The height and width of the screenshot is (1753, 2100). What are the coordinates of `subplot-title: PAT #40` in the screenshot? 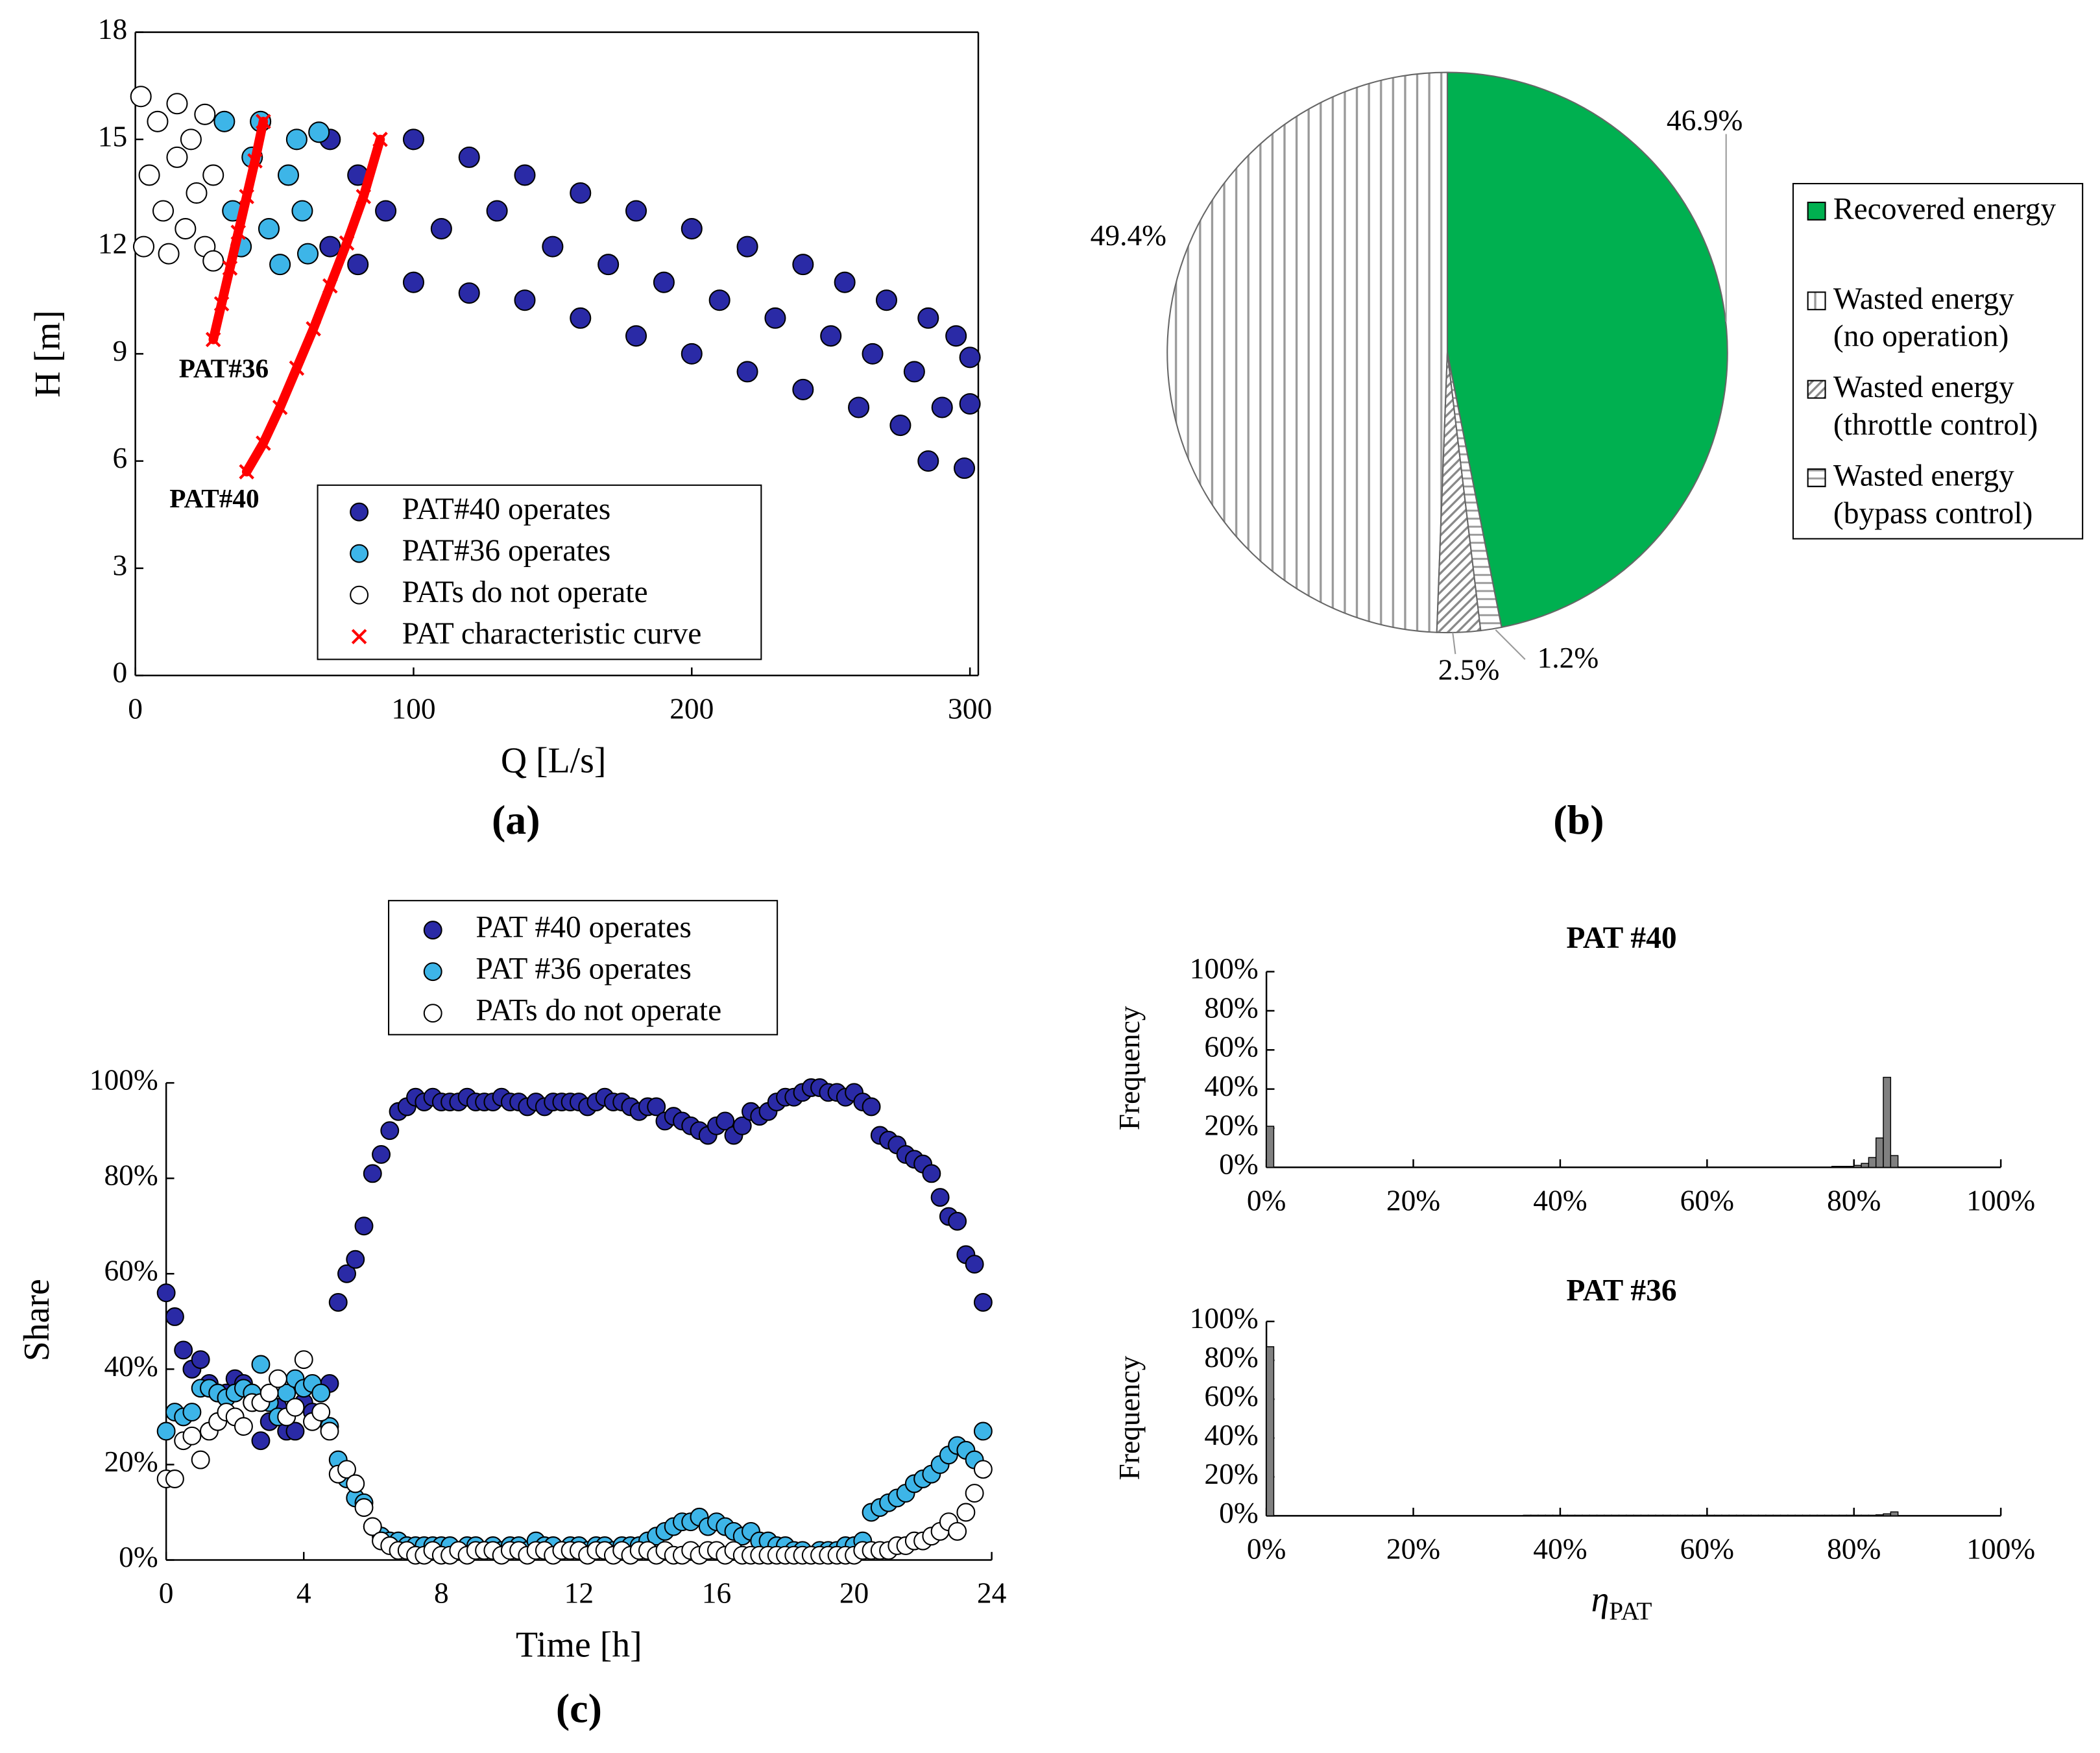 It's located at (1621, 938).